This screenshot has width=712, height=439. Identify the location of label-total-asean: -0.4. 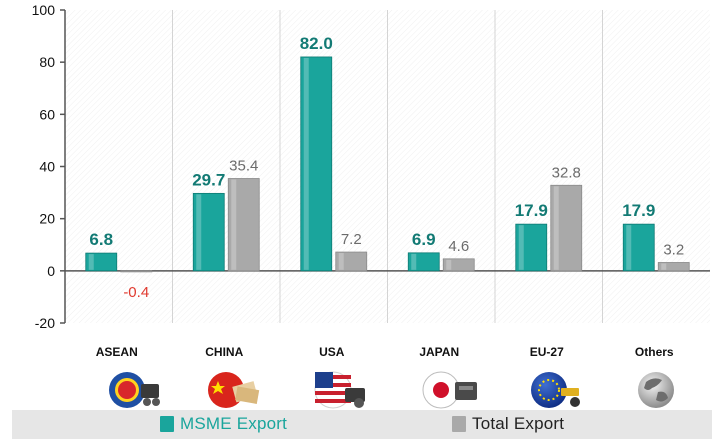
(136, 292).